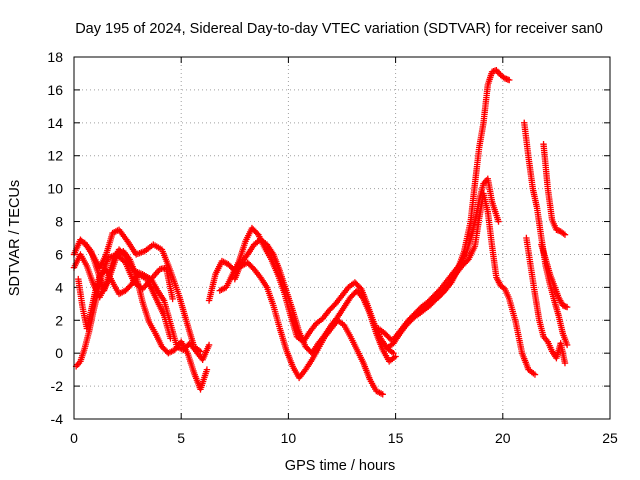 The image size is (640, 480). I want to click on x-tick-label: 15, so click(396, 438).